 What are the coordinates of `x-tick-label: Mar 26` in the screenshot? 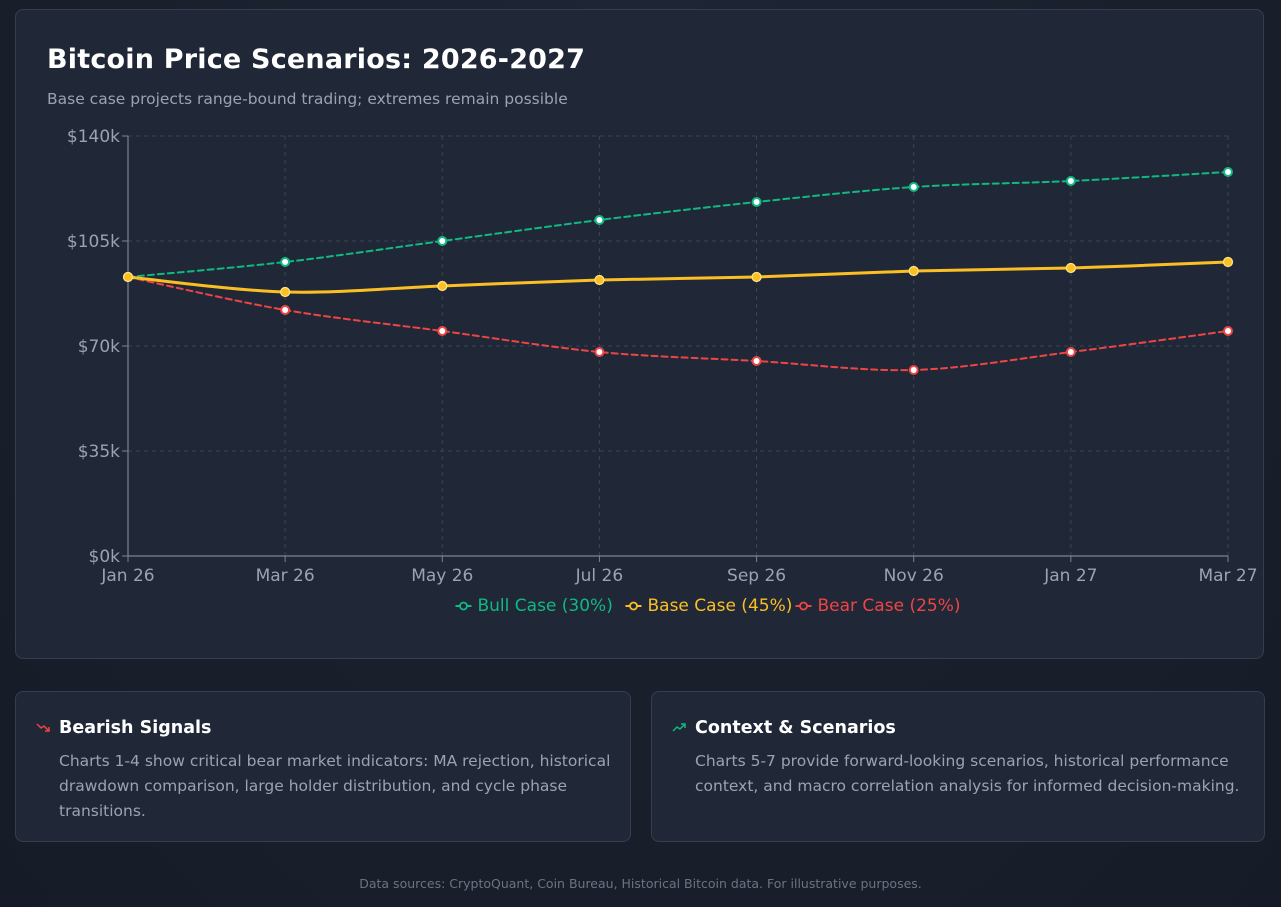 It's located at (285, 576).